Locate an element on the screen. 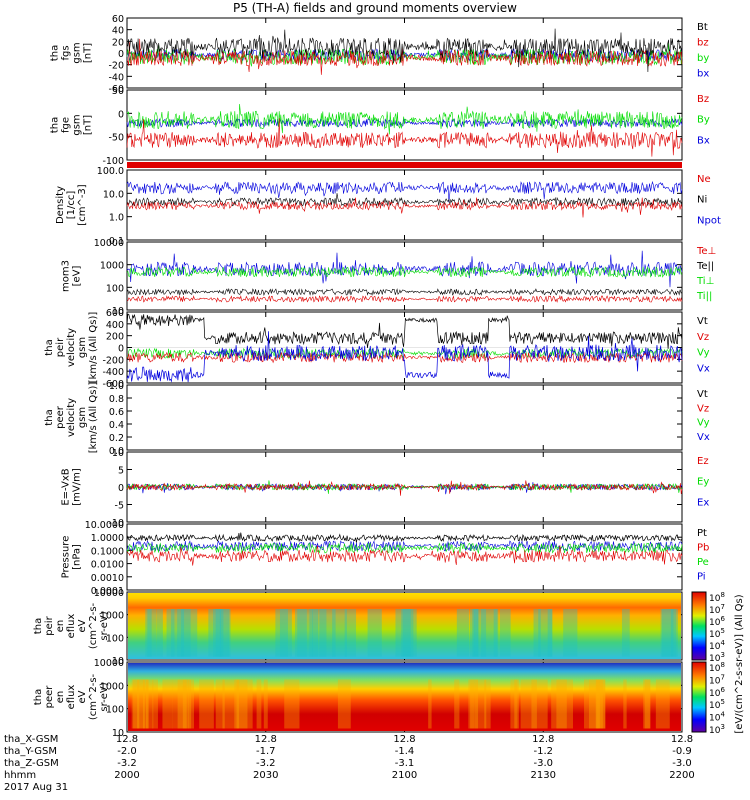 This screenshot has width=750, height=800. panel-fge_gsm: 50 0 -50 -100 thafgegsm[nT] Bz By Bx is located at coordinates (380, 126).